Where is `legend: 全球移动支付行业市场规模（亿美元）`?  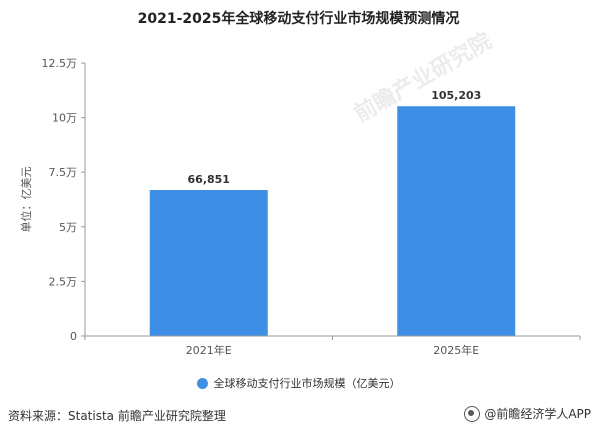 legend: 全球移动支付行业市场规模（亿美元） is located at coordinates (298, 383).